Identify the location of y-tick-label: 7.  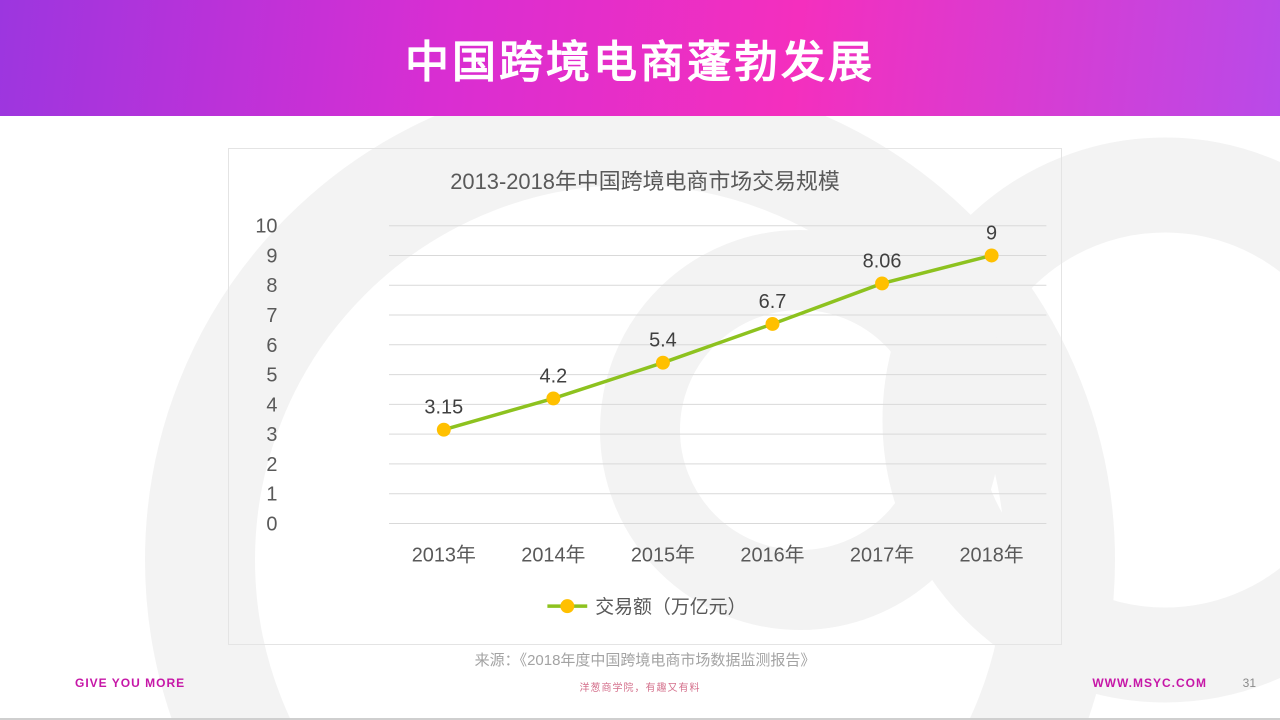
(271, 316).